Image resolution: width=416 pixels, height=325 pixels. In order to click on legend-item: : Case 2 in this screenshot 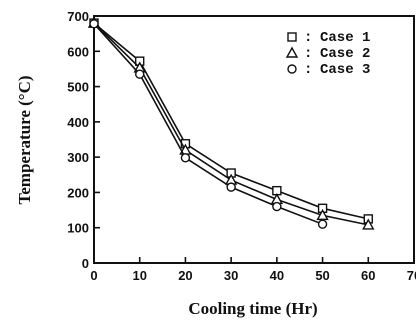, I will do `click(327, 54)`.